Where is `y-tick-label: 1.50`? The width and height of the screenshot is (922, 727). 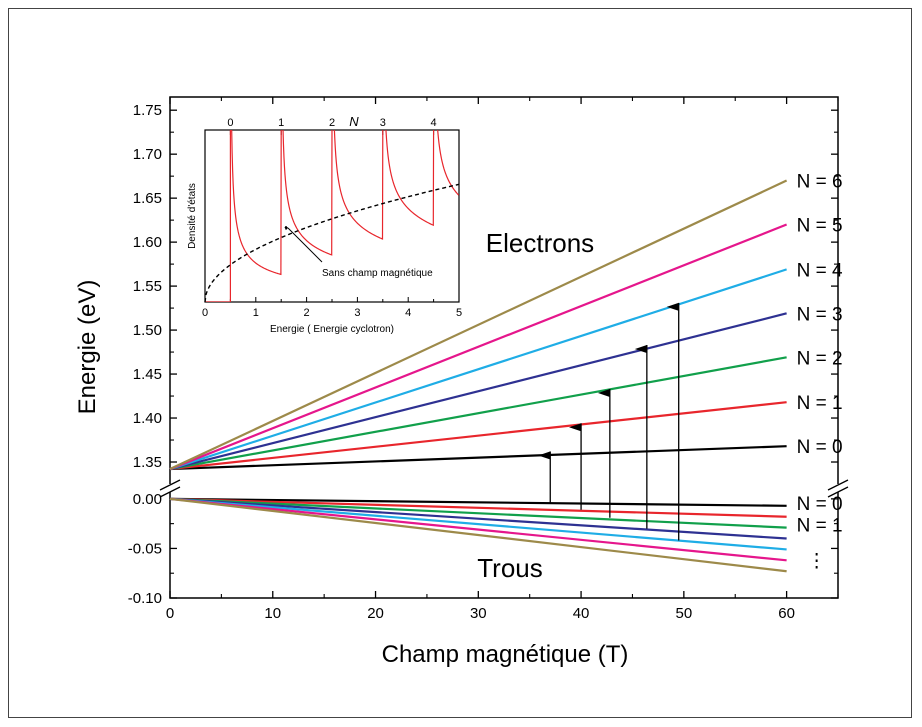 y-tick-label: 1.50 is located at coordinates (147, 330).